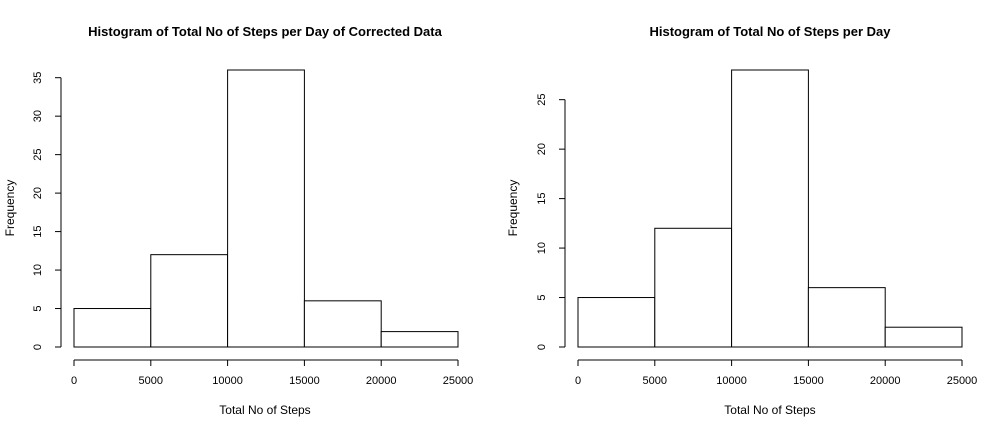  I want to click on y-axis: 0 5 10 15 20 25, so click(551, 222).